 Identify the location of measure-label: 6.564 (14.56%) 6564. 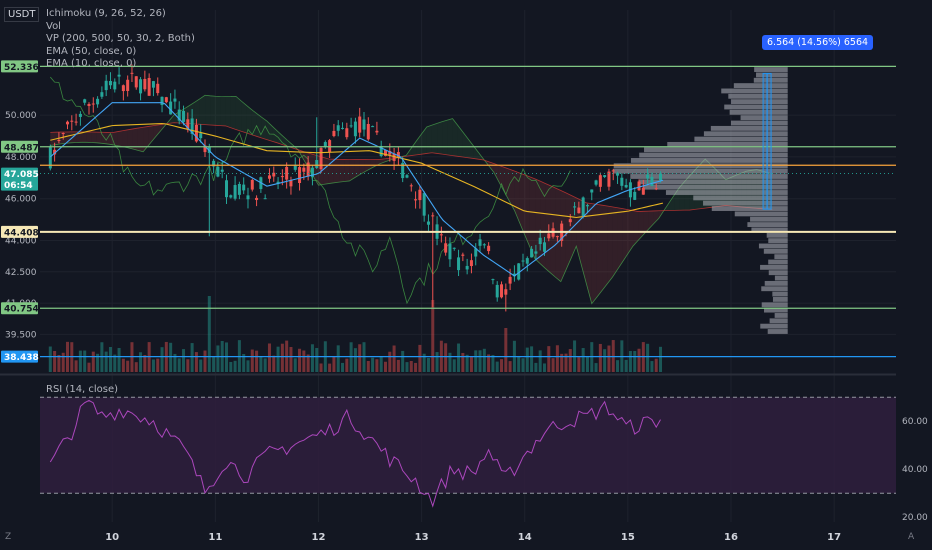
(818, 42).